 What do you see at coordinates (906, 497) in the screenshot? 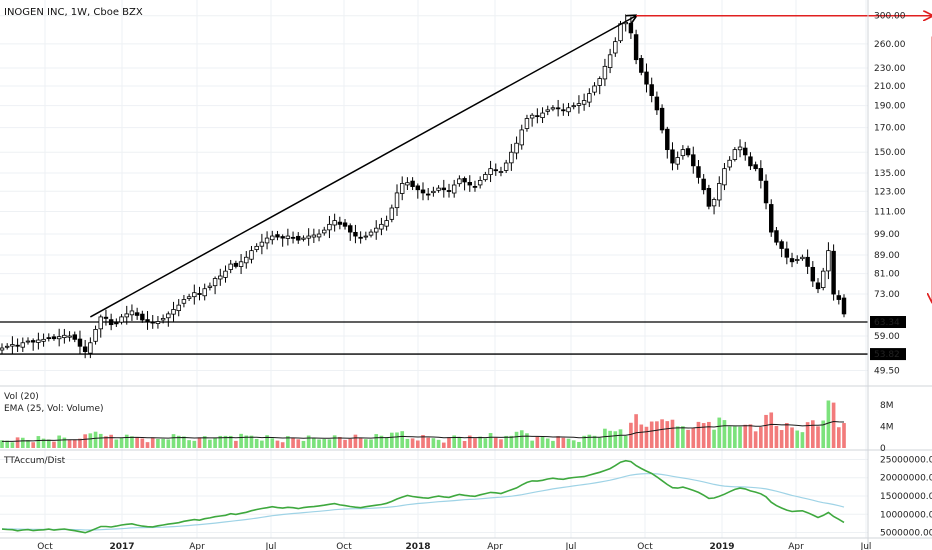
I see `acc-tick-label: 15000000.00` at bounding box center [906, 497].